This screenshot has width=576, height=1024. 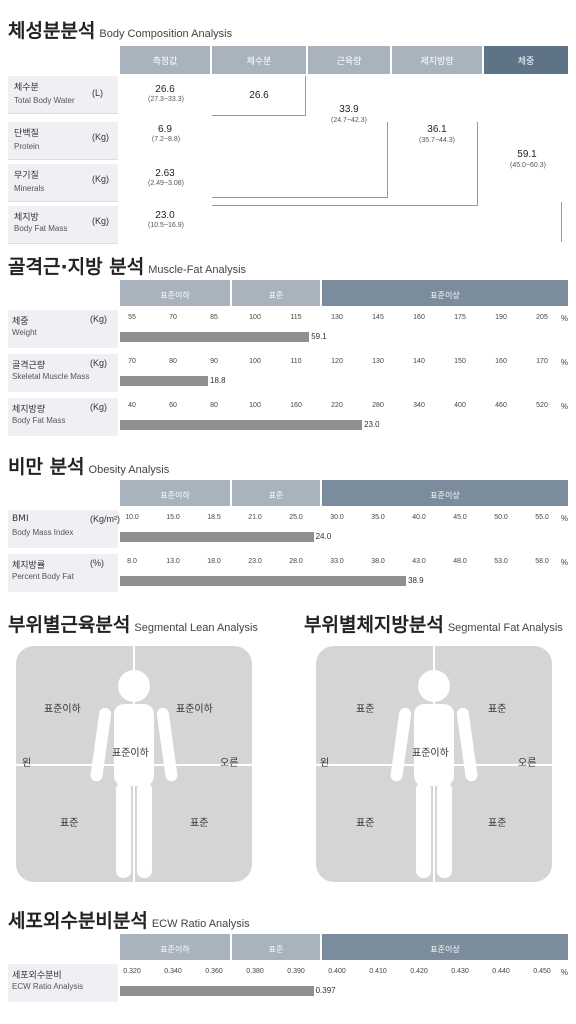 What do you see at coordinates (214, 561) in the screenshot?
I see `tick-label: 18.0` at bounding box center [214, 561].